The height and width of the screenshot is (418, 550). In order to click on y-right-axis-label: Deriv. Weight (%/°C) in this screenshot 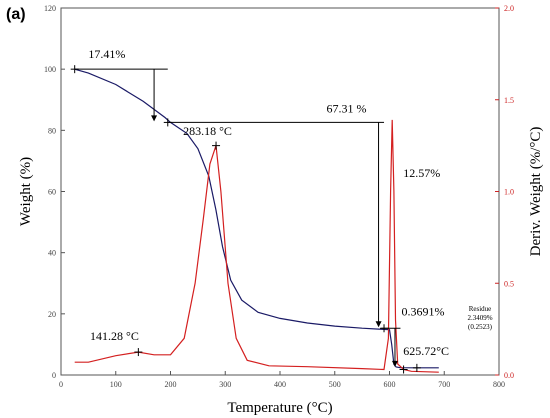, I will do `click(536, 192)`.